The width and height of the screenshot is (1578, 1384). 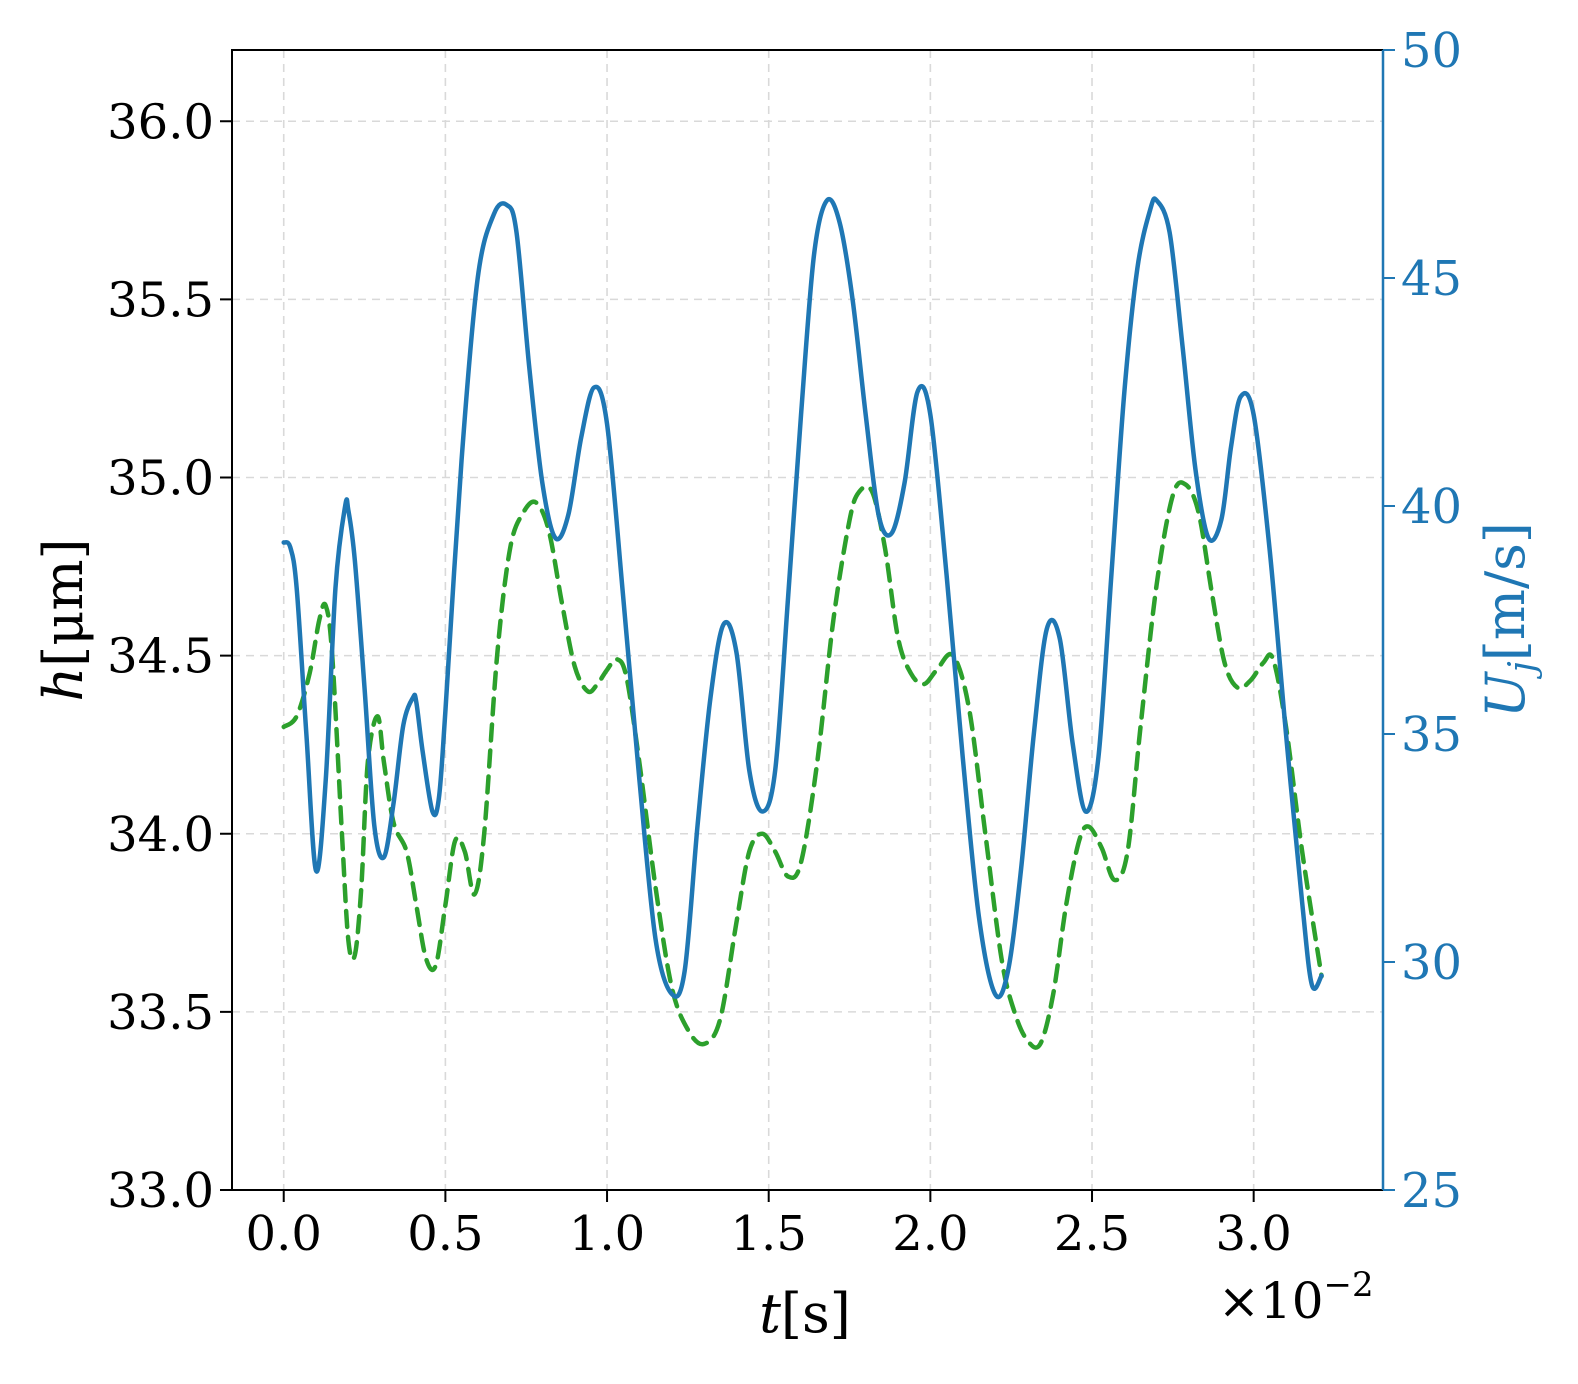 I want to click on x-axis-label: t[s], so click(x=805, y=1313).